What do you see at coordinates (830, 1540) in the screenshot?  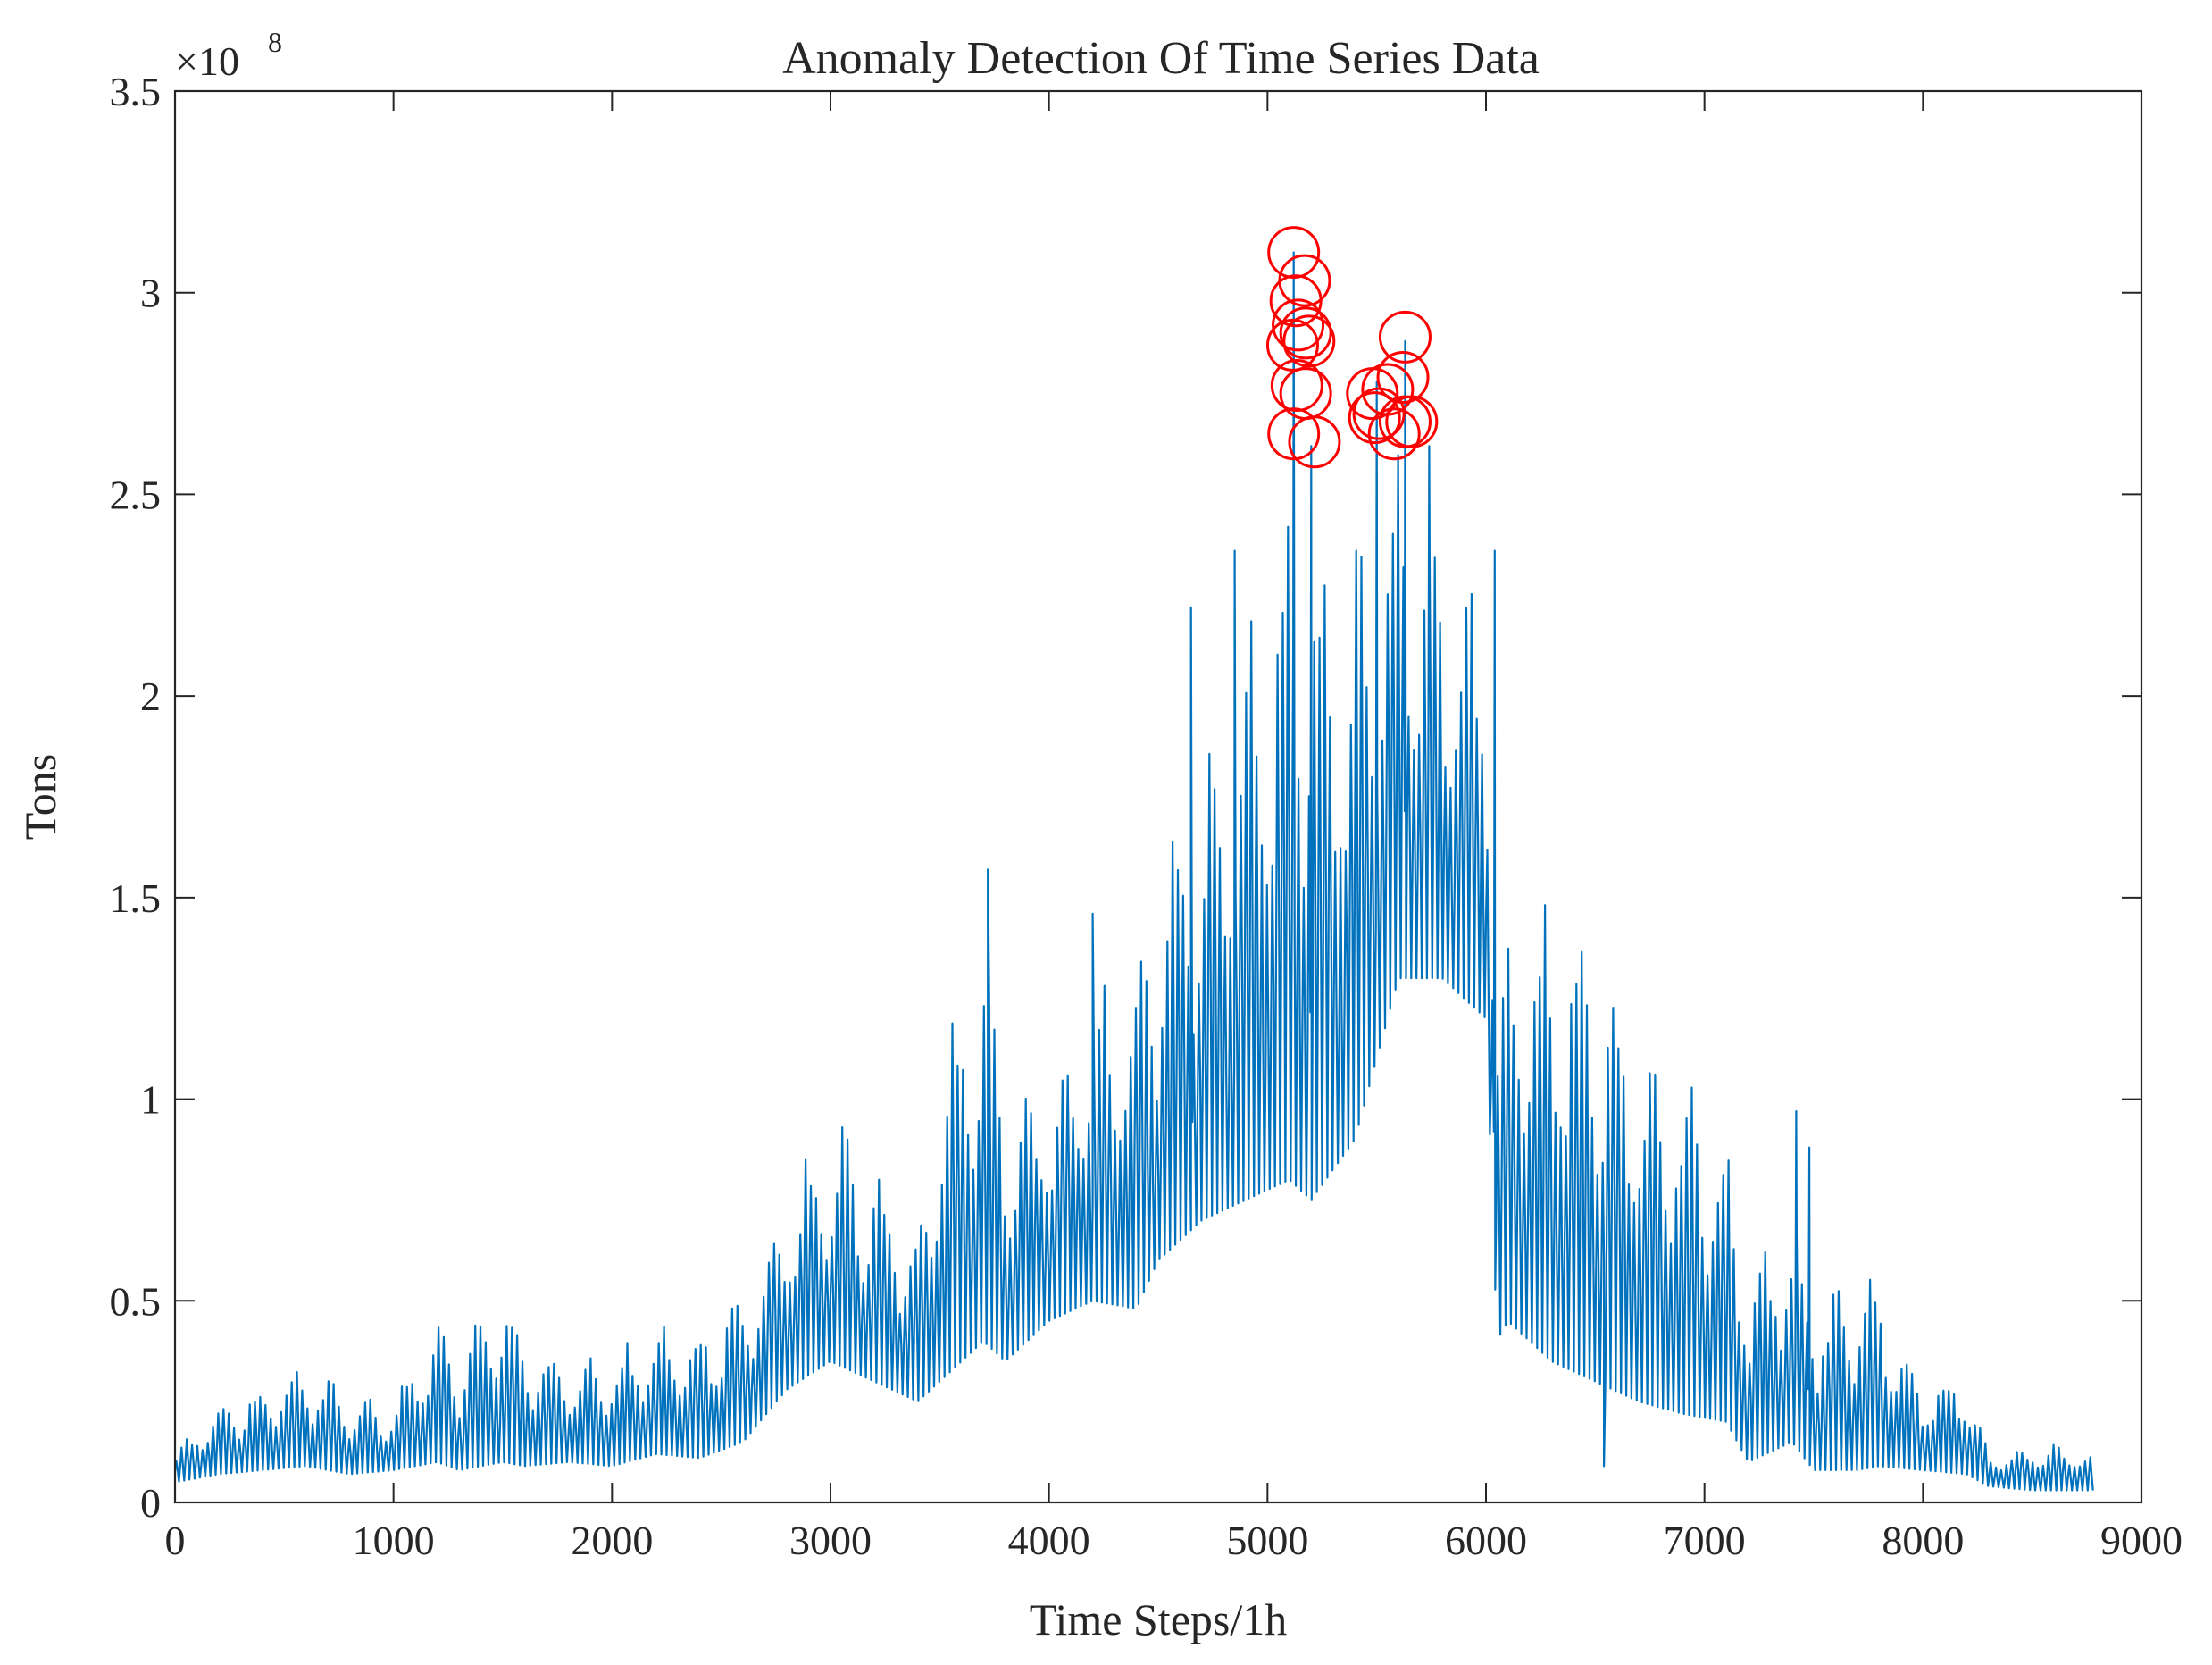 I see `x-tick-label: 3000` at bounding box center [830, 1540].